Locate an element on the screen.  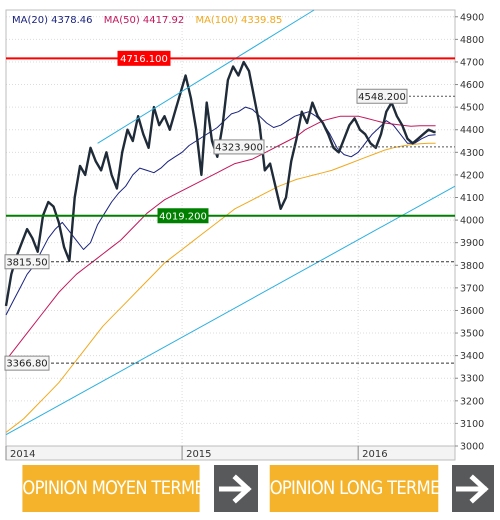
opinion-footer: OPINION MOYEN TERME OPINION LONG TERME is located at coordinates (250, 491).